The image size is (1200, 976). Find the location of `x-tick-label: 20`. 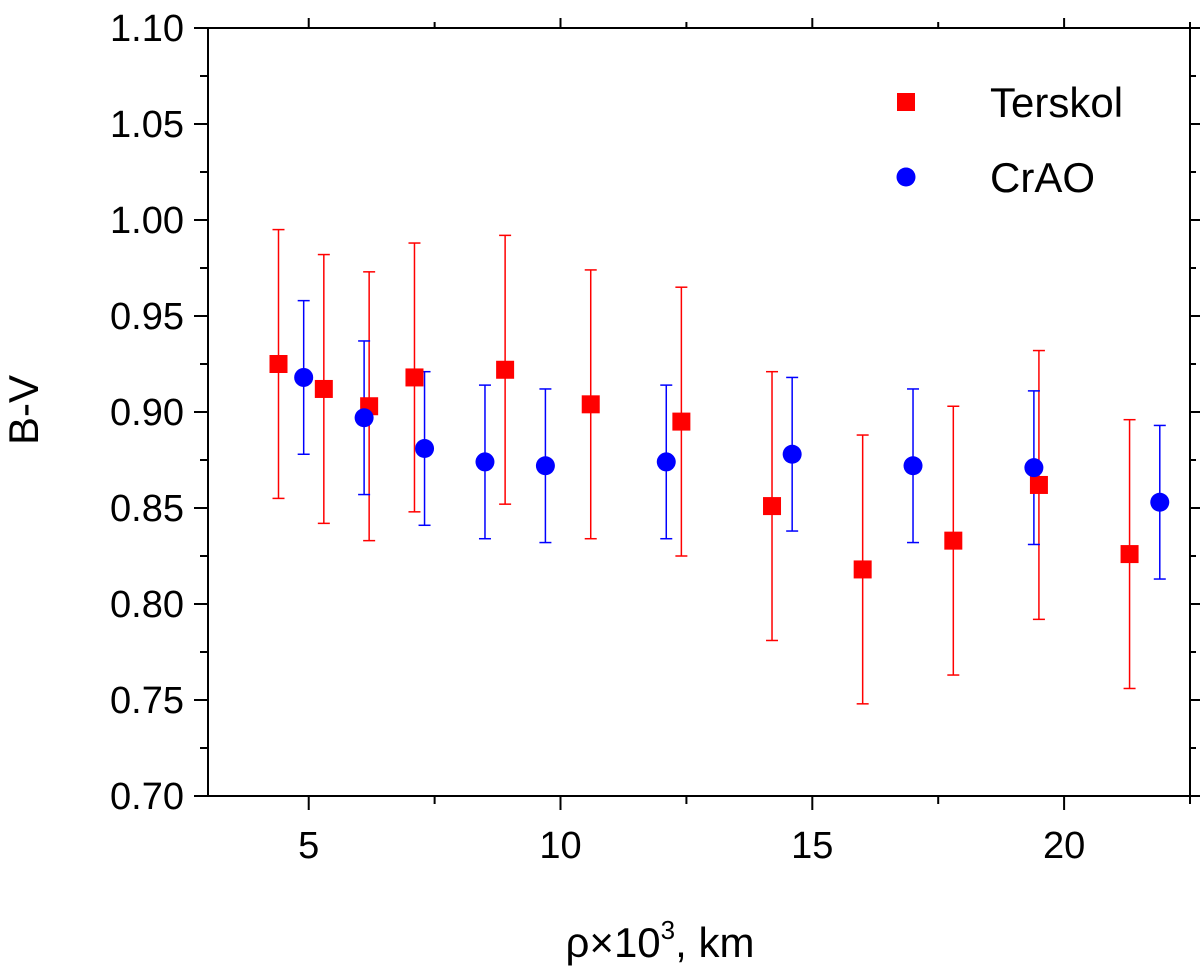

x-tick-label: 20 is located at coordinates (1064, 846).